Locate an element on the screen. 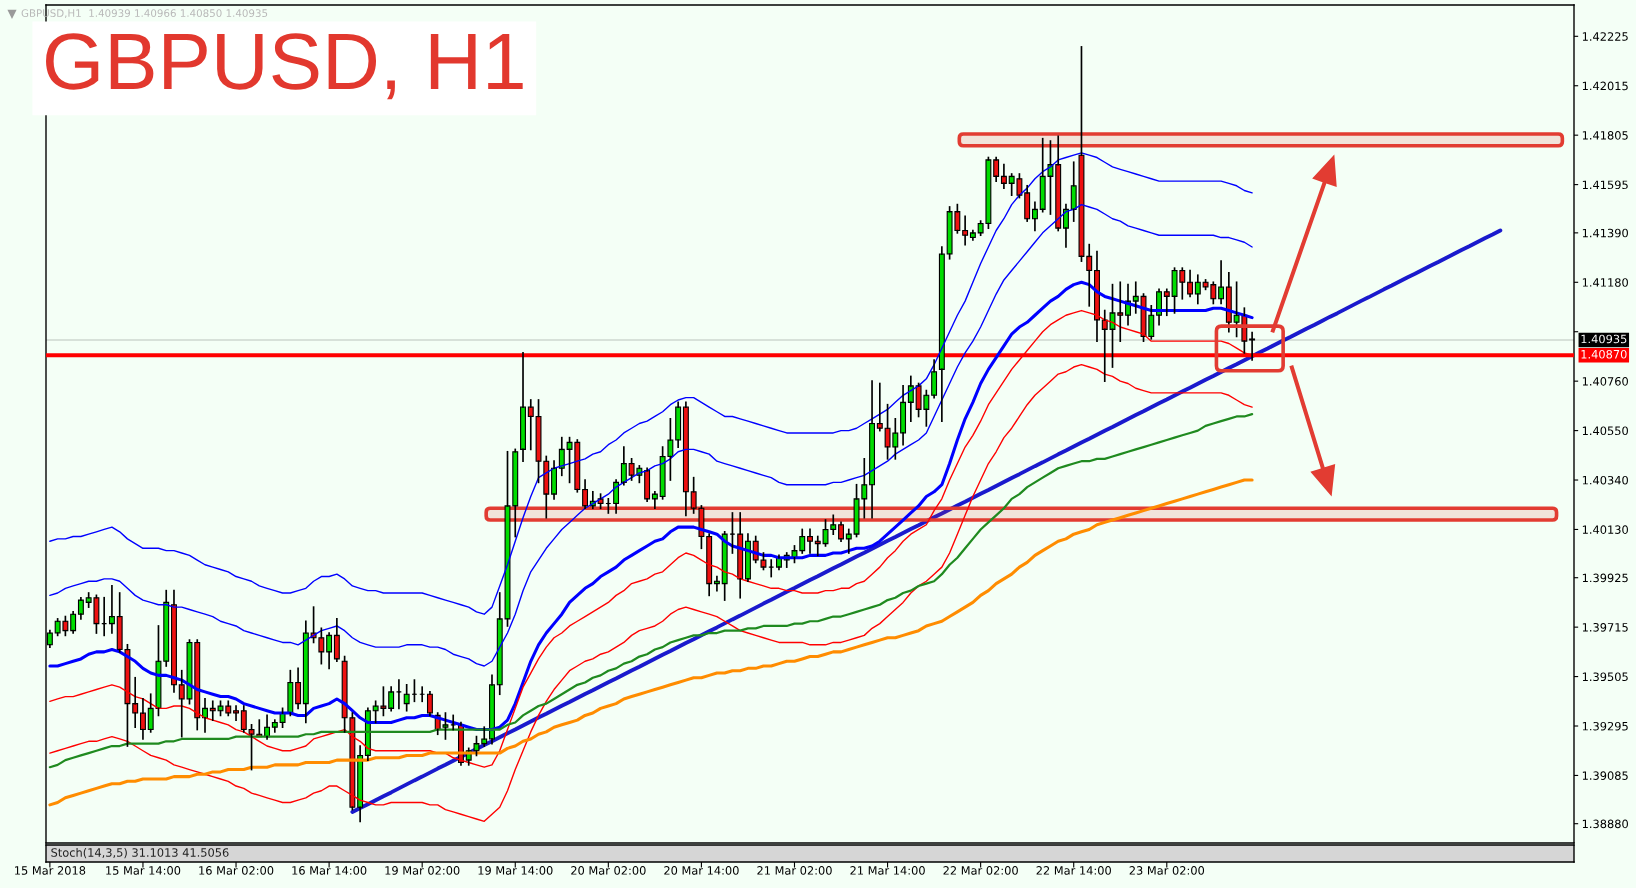 The image size is (1636, 888). x-tick-label: 15 Mar 2018 is located at coordinates (50, 870).